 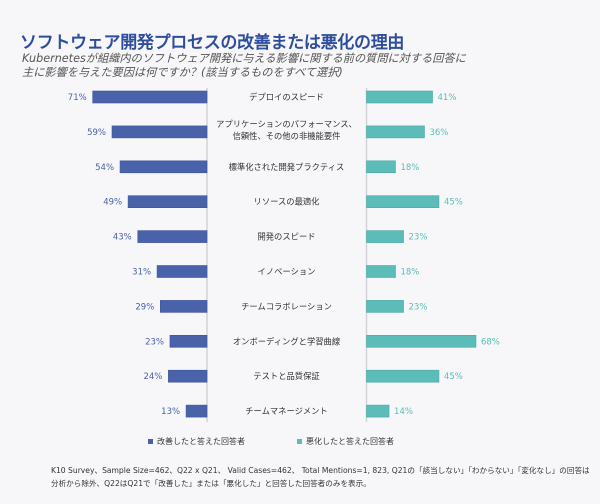 I want to click on category-label: リソースの最適化, so click(x=287, y=202).